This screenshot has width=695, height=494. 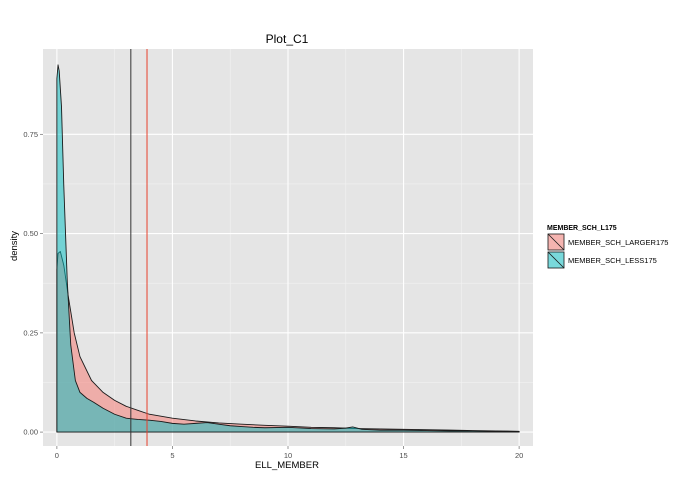 I want to click on x-axis-title: ELL_MEMBER, so click(x=287, y=465).